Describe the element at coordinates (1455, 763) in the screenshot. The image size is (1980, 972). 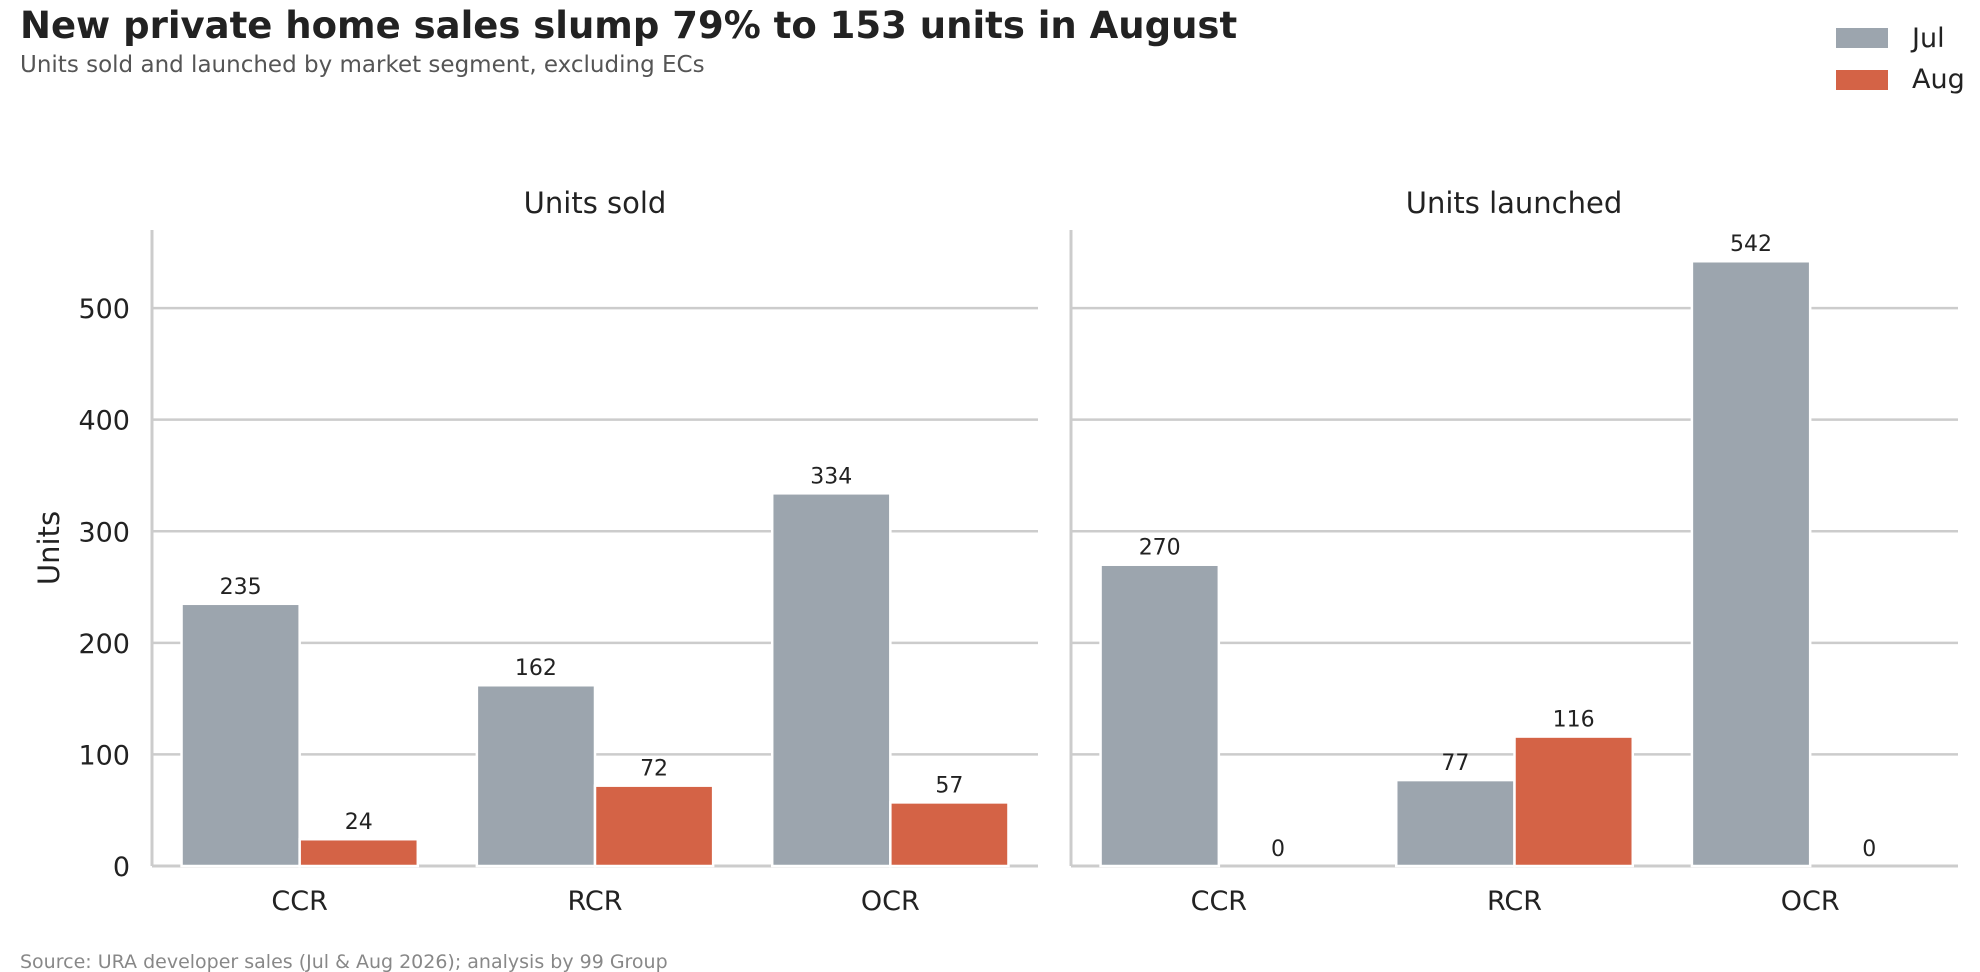
I see `data-label-units-launched-jul-rcr: 77` at that location.